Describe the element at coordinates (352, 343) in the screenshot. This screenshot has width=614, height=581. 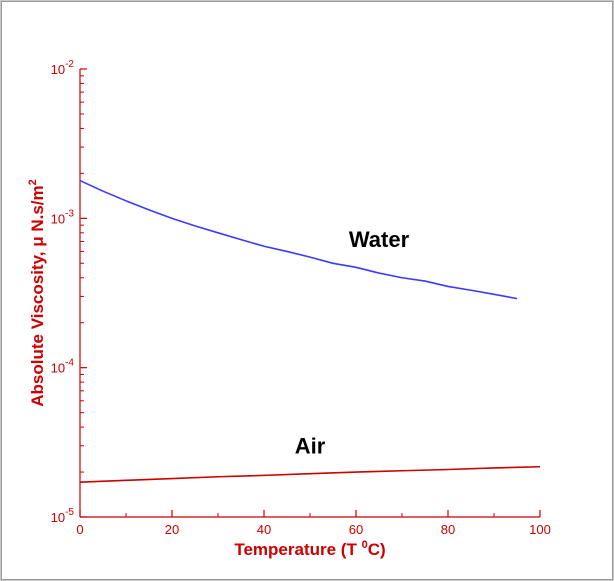
I see `series-labels: Water Air` at that location.